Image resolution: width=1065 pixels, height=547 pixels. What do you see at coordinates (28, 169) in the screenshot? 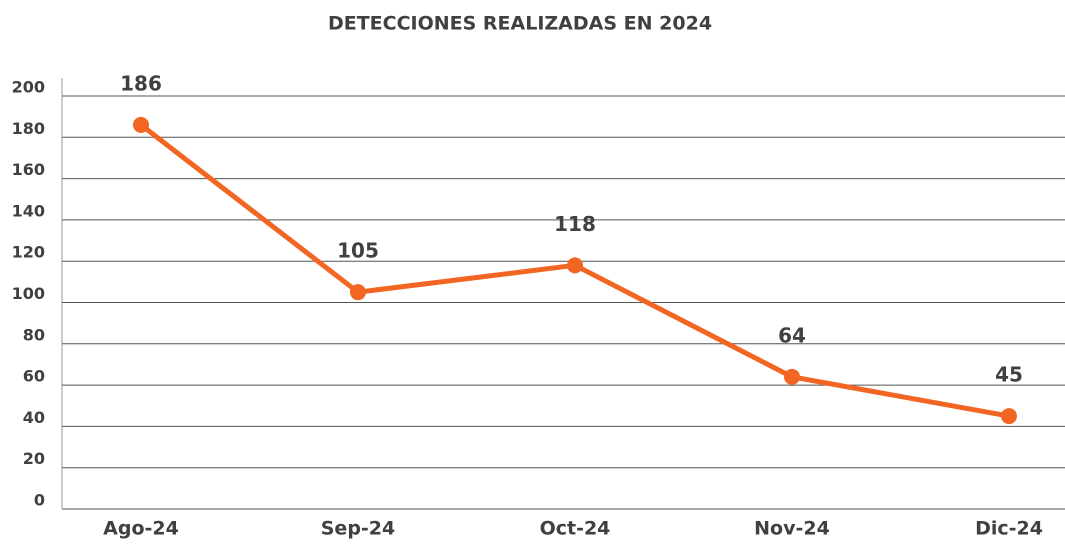
I see `y-tick-label: 160` at bounding box center [28, 169].